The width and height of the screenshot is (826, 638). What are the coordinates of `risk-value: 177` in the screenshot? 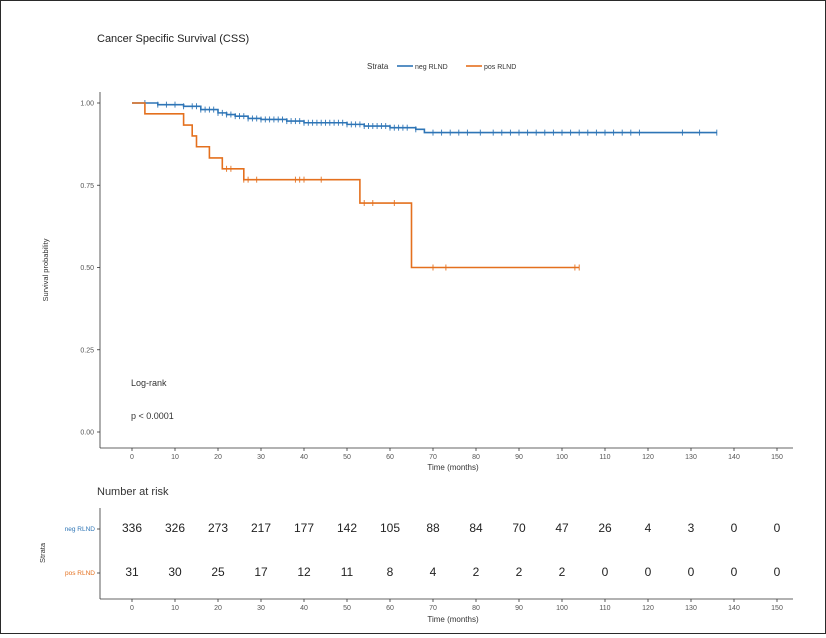 It's located at (304, 528).